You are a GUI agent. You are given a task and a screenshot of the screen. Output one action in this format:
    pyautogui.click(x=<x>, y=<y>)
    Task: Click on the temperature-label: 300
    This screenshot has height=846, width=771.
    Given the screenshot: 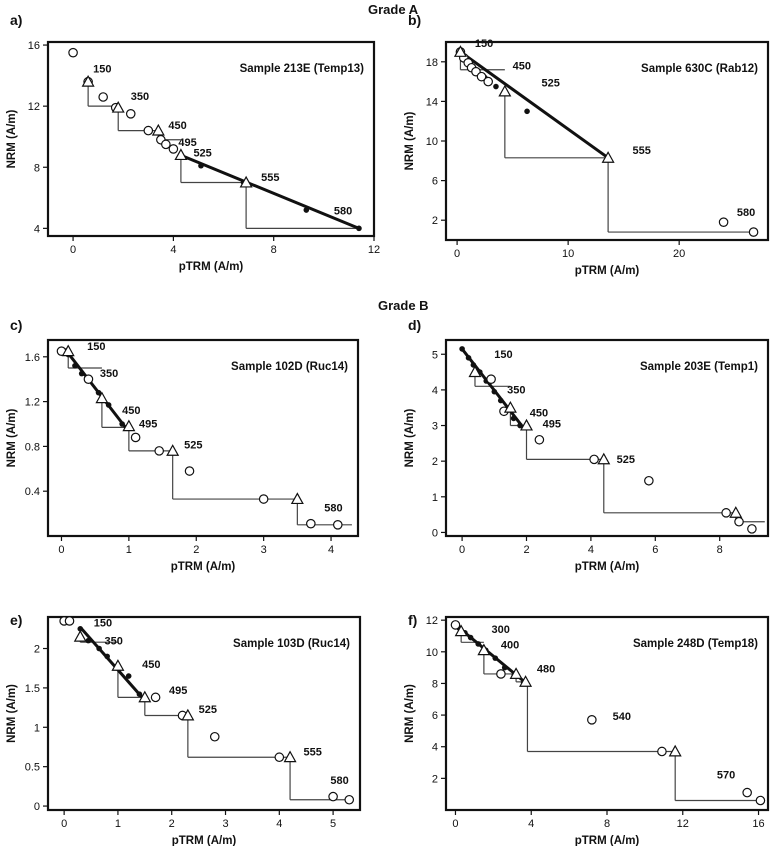 What is the action you would take?
    pyautogui.click(x=500, y=630)
    